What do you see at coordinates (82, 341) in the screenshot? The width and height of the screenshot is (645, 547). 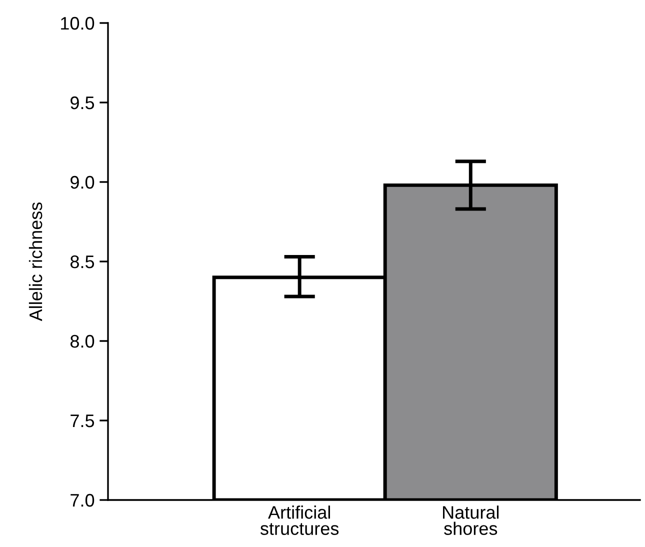 I see `y-tick-label: 8.0` at bounding box center [82, 341].